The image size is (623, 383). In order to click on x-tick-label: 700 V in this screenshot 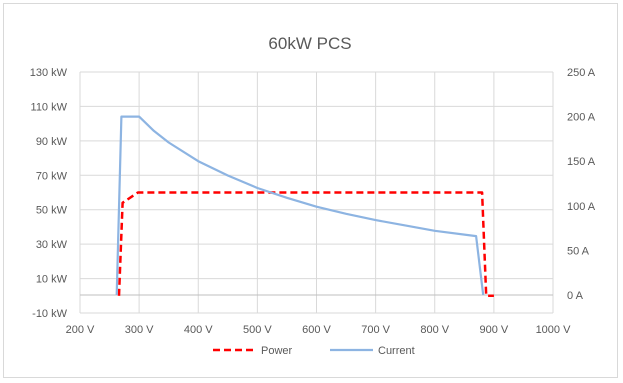, I will do `click(375, 330)`.